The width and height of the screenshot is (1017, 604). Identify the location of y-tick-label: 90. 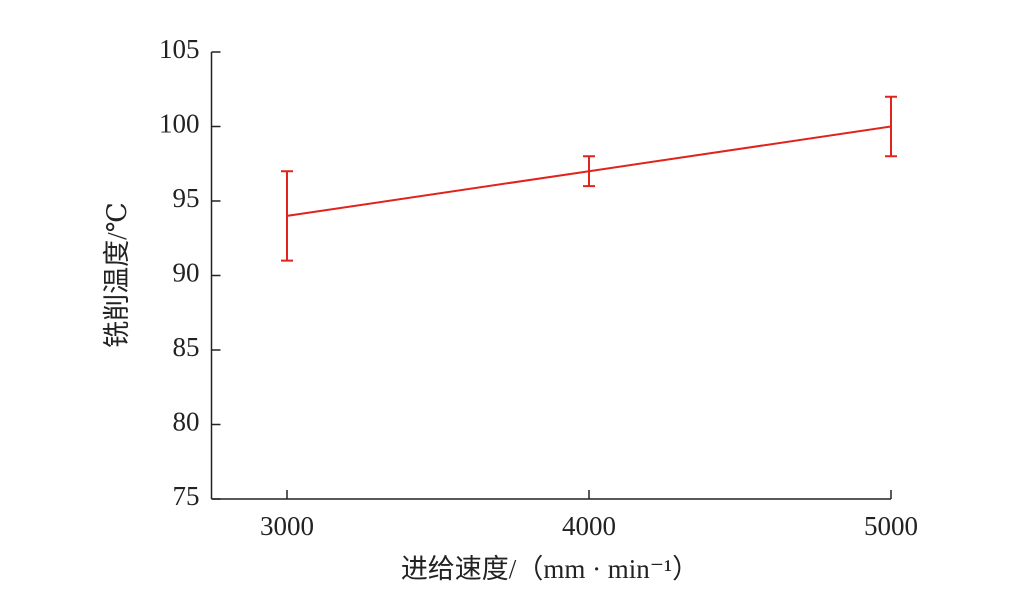
(186, 273).